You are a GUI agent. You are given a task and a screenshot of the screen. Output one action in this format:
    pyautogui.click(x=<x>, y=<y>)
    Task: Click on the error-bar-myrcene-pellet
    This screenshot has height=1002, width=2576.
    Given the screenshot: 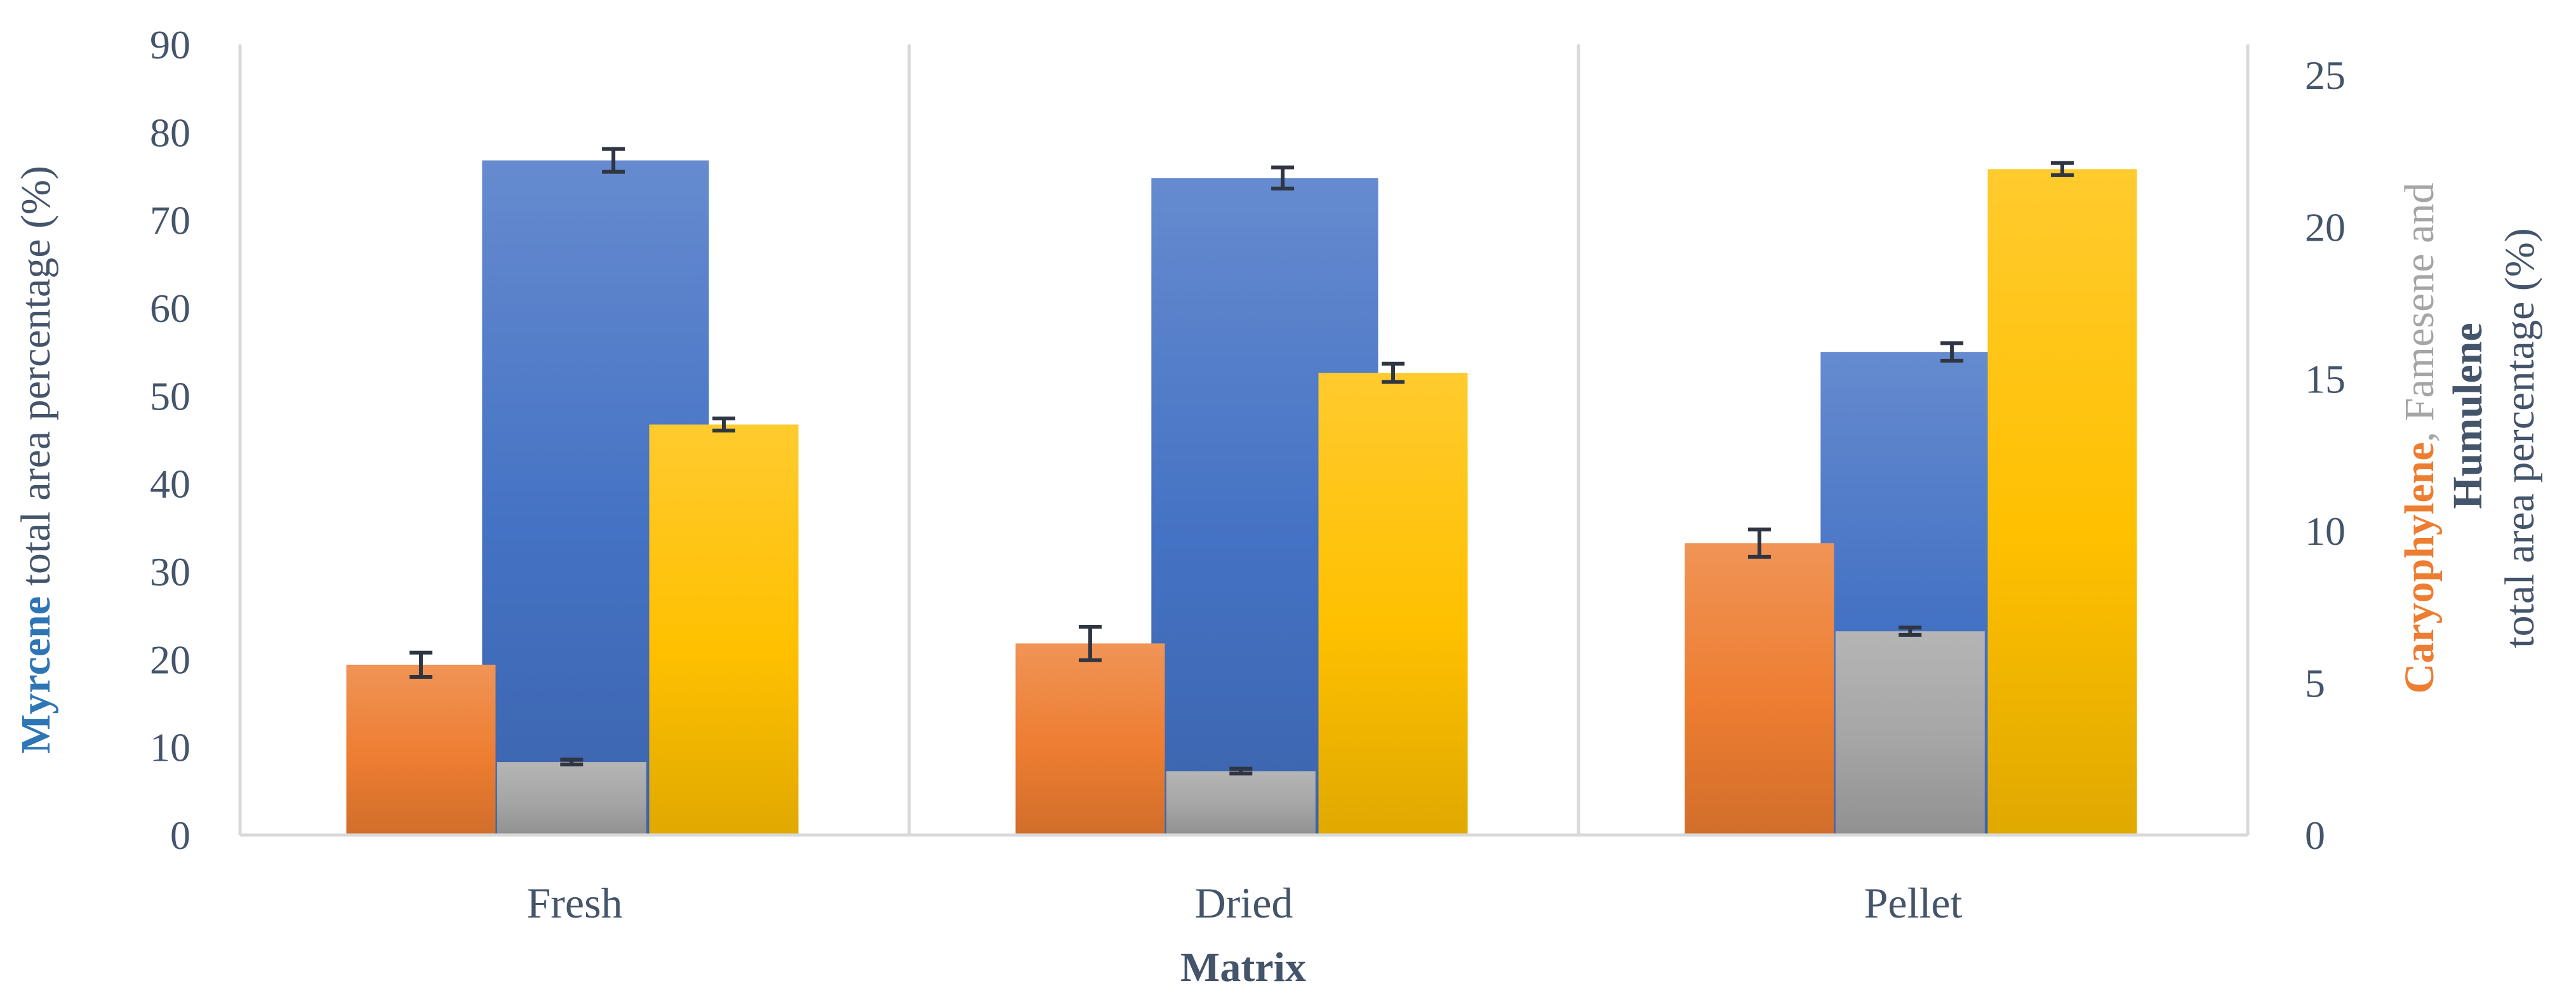 What is the action you would take?
    pyautogui.click(x=1952, y=352)
    